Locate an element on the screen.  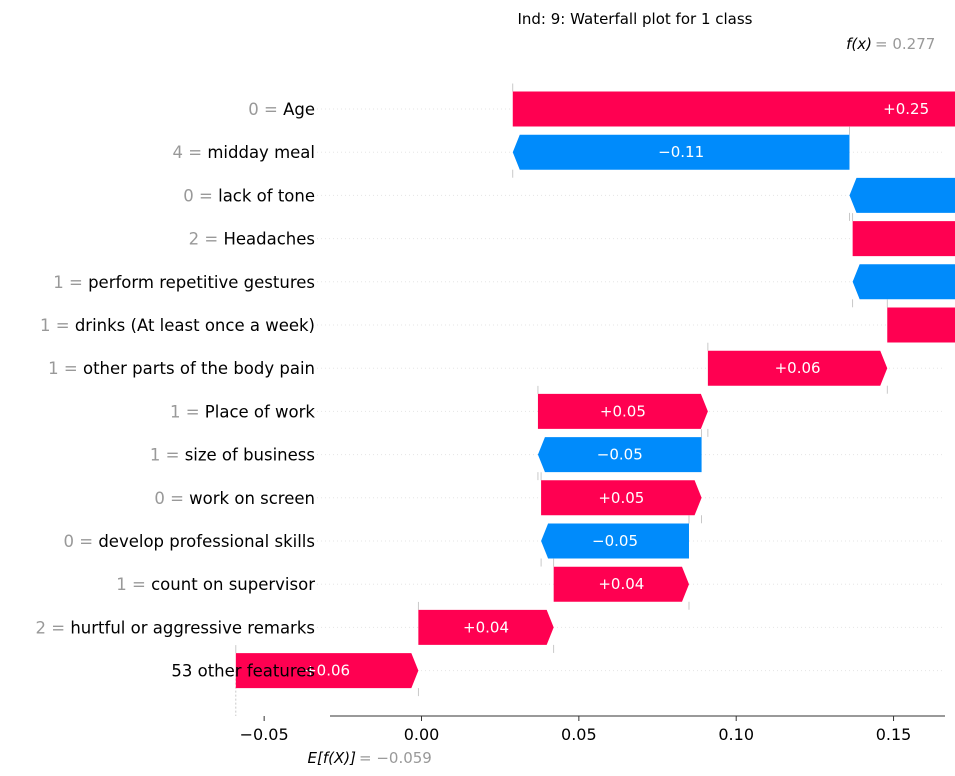
feature-name: Headaches is located at coordinates (269, 239).